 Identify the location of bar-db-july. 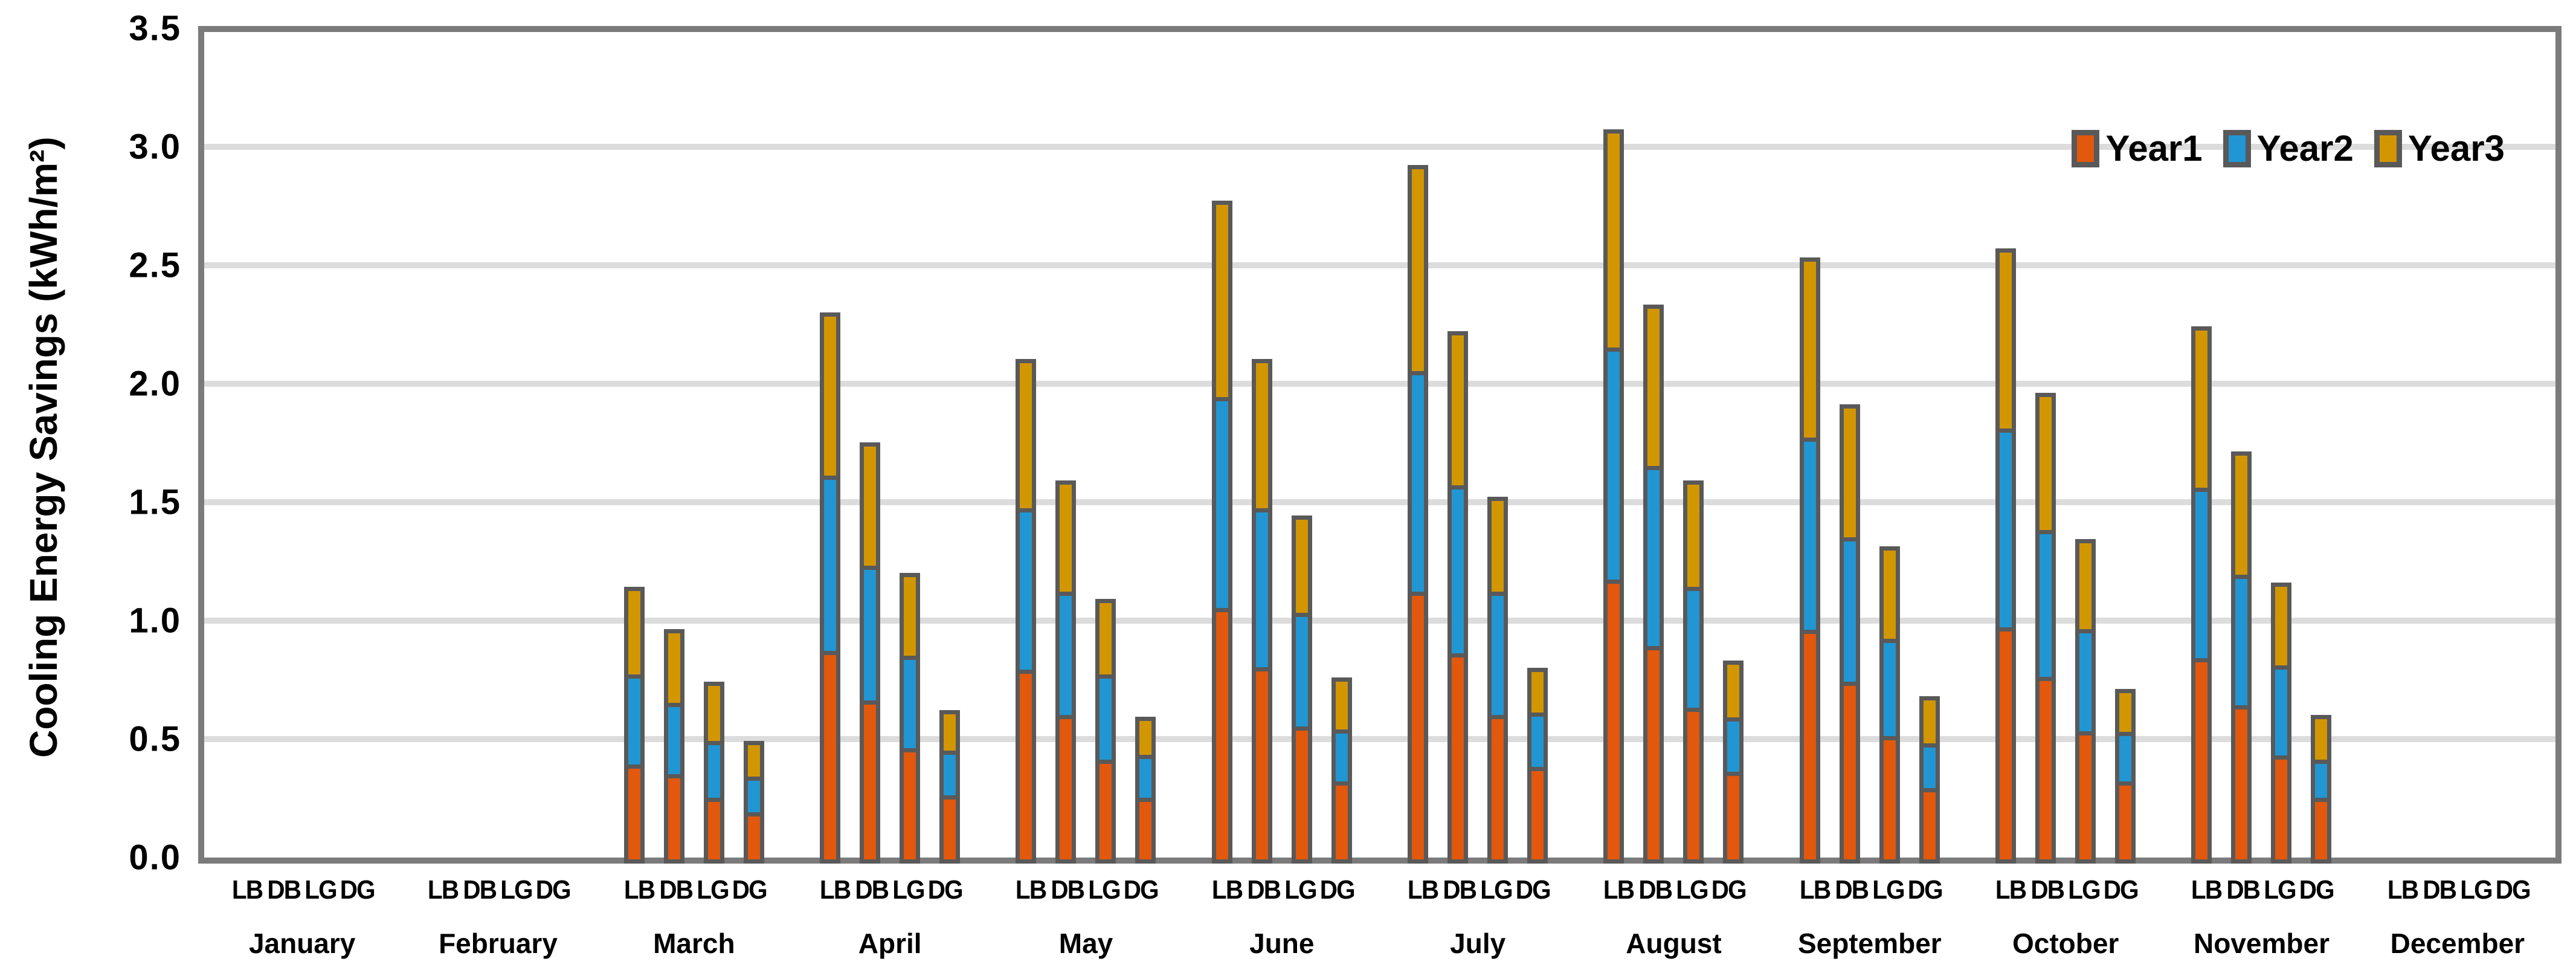
(1458, 451).